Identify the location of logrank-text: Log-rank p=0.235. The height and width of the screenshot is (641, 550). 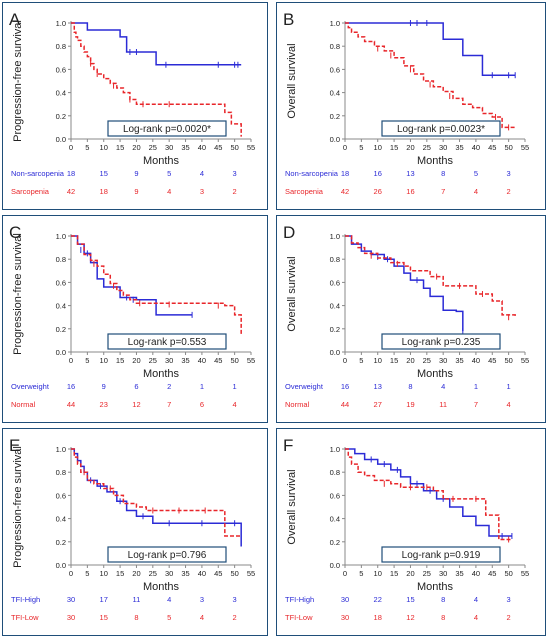
(441, 342).